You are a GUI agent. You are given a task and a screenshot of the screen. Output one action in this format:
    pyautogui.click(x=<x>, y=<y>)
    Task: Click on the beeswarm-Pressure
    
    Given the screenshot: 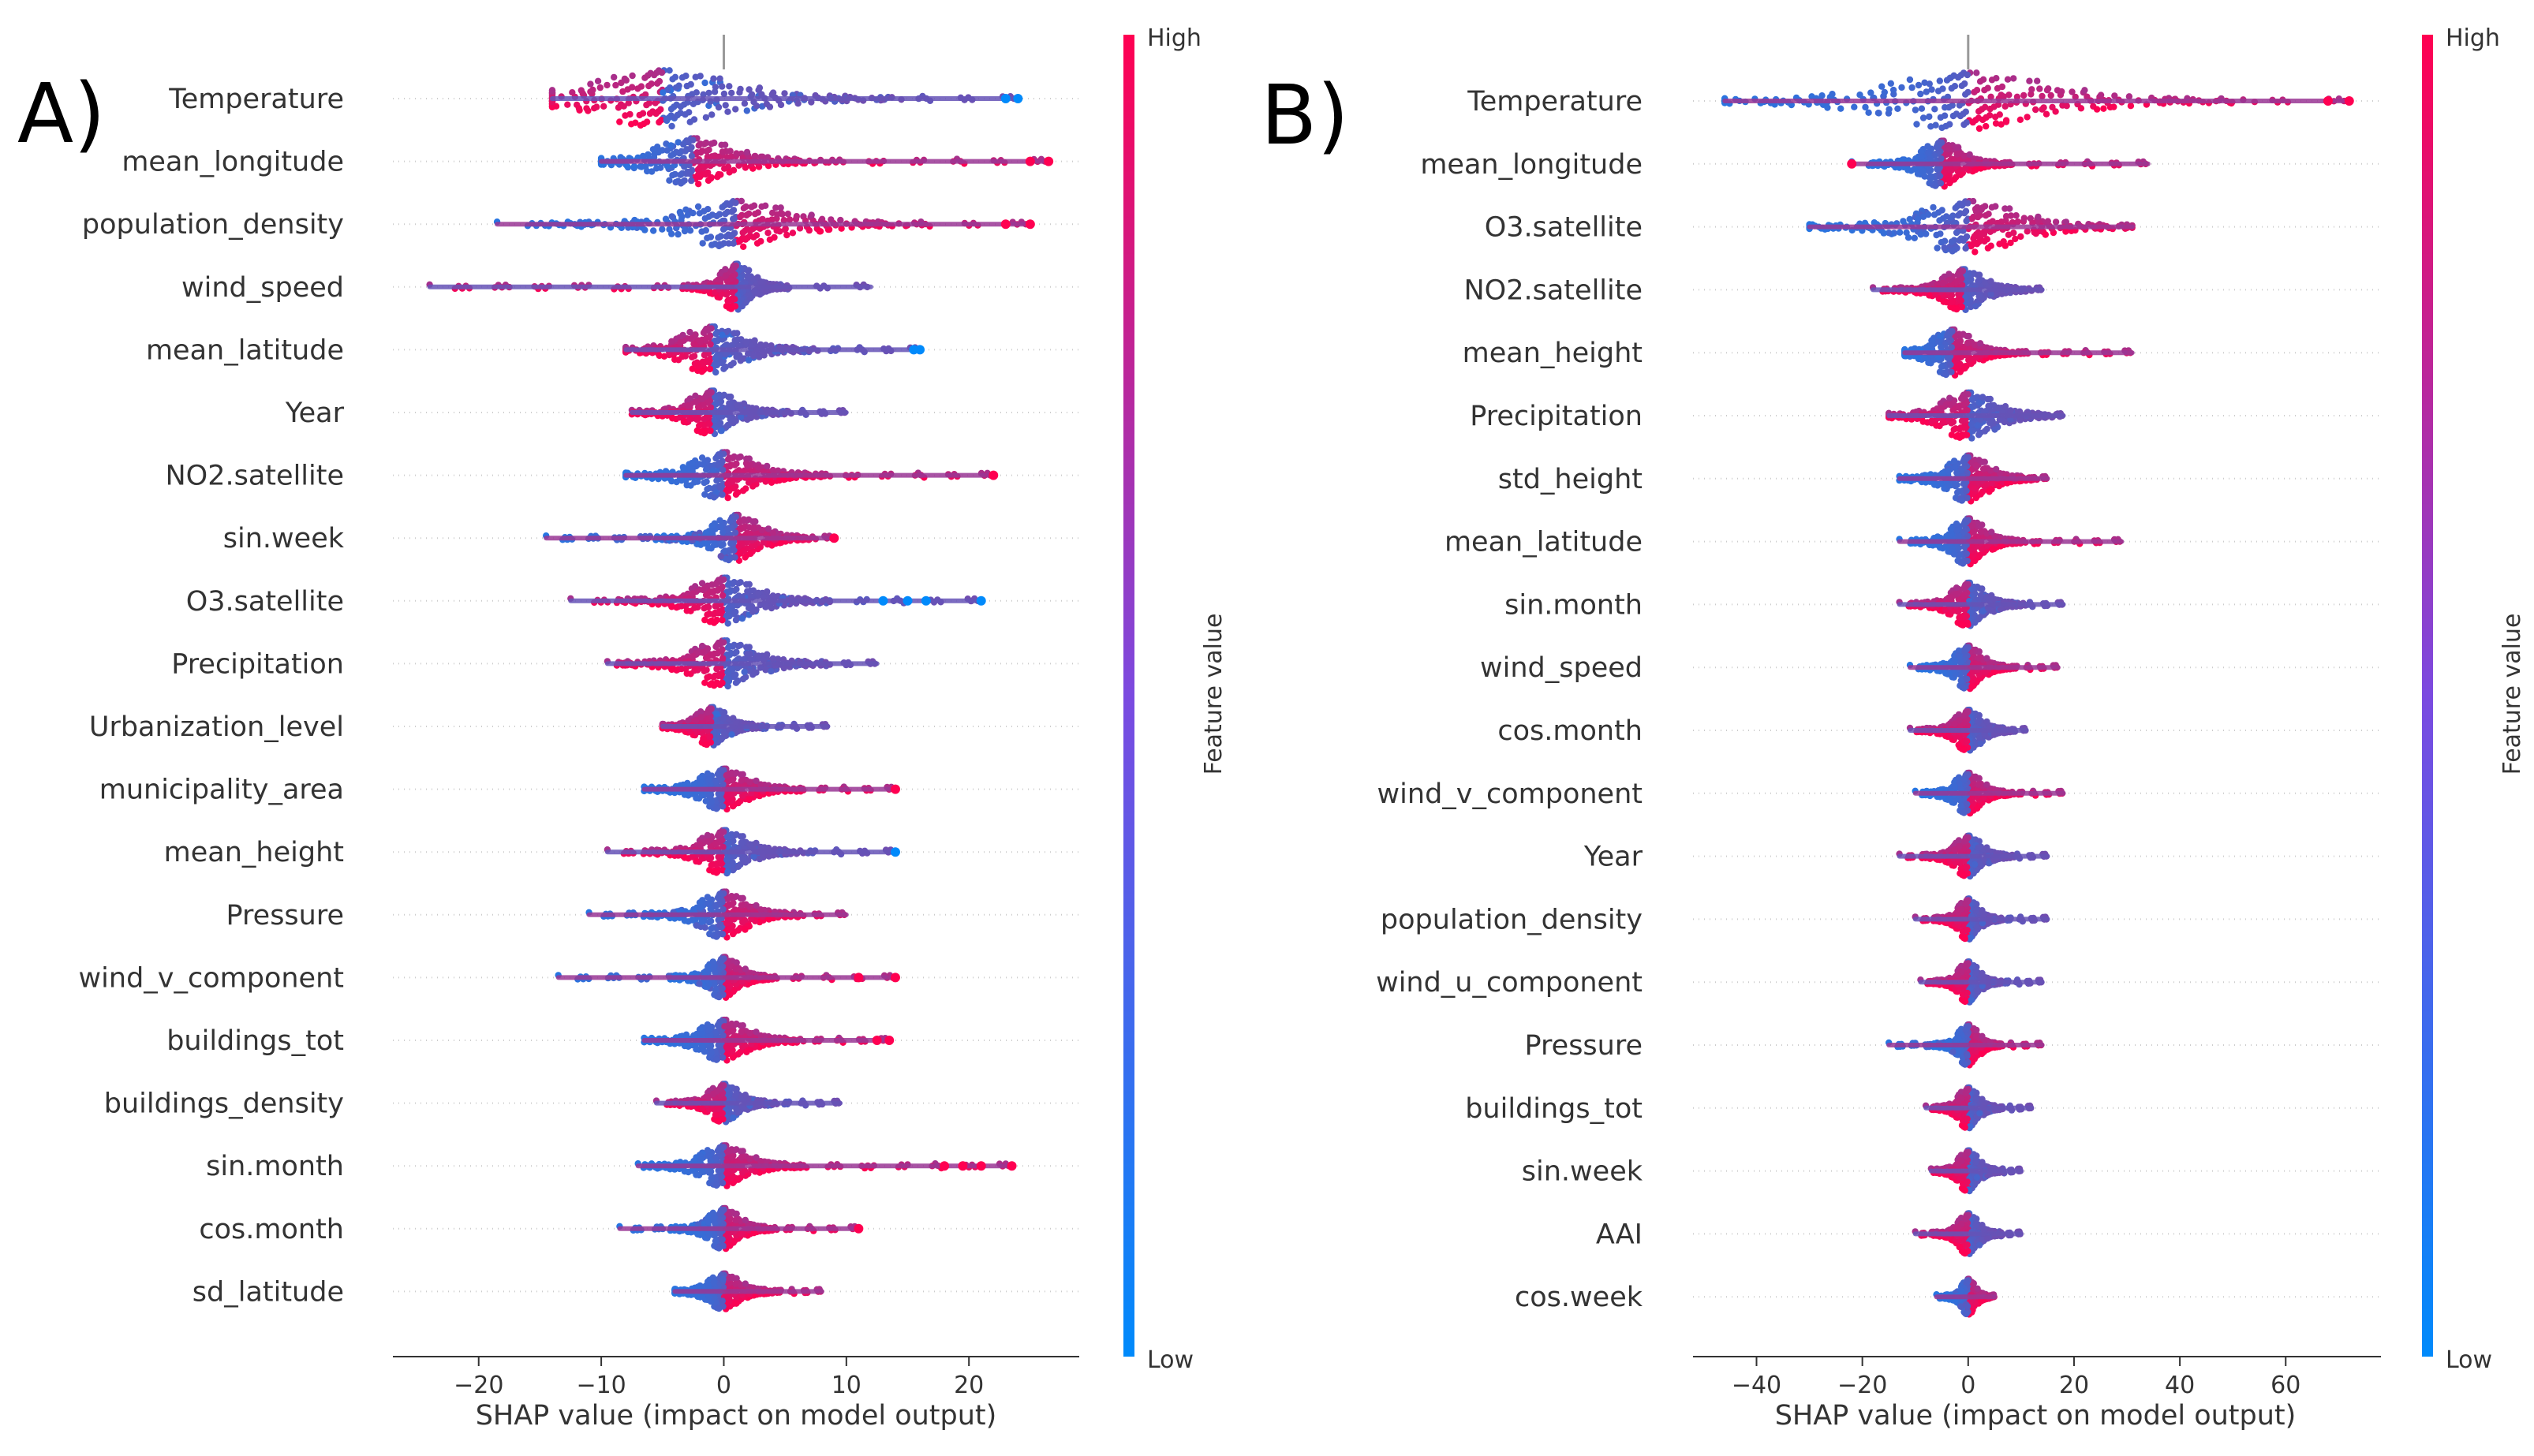 What is the action you would take?
    pyautogui.click(x=717, y=914)
    